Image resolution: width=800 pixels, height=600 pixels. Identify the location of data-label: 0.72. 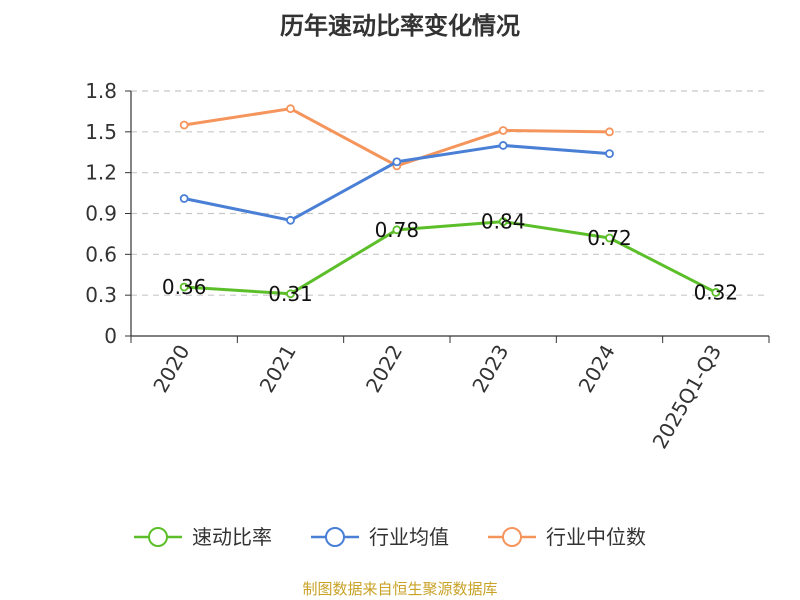
(609, 238).